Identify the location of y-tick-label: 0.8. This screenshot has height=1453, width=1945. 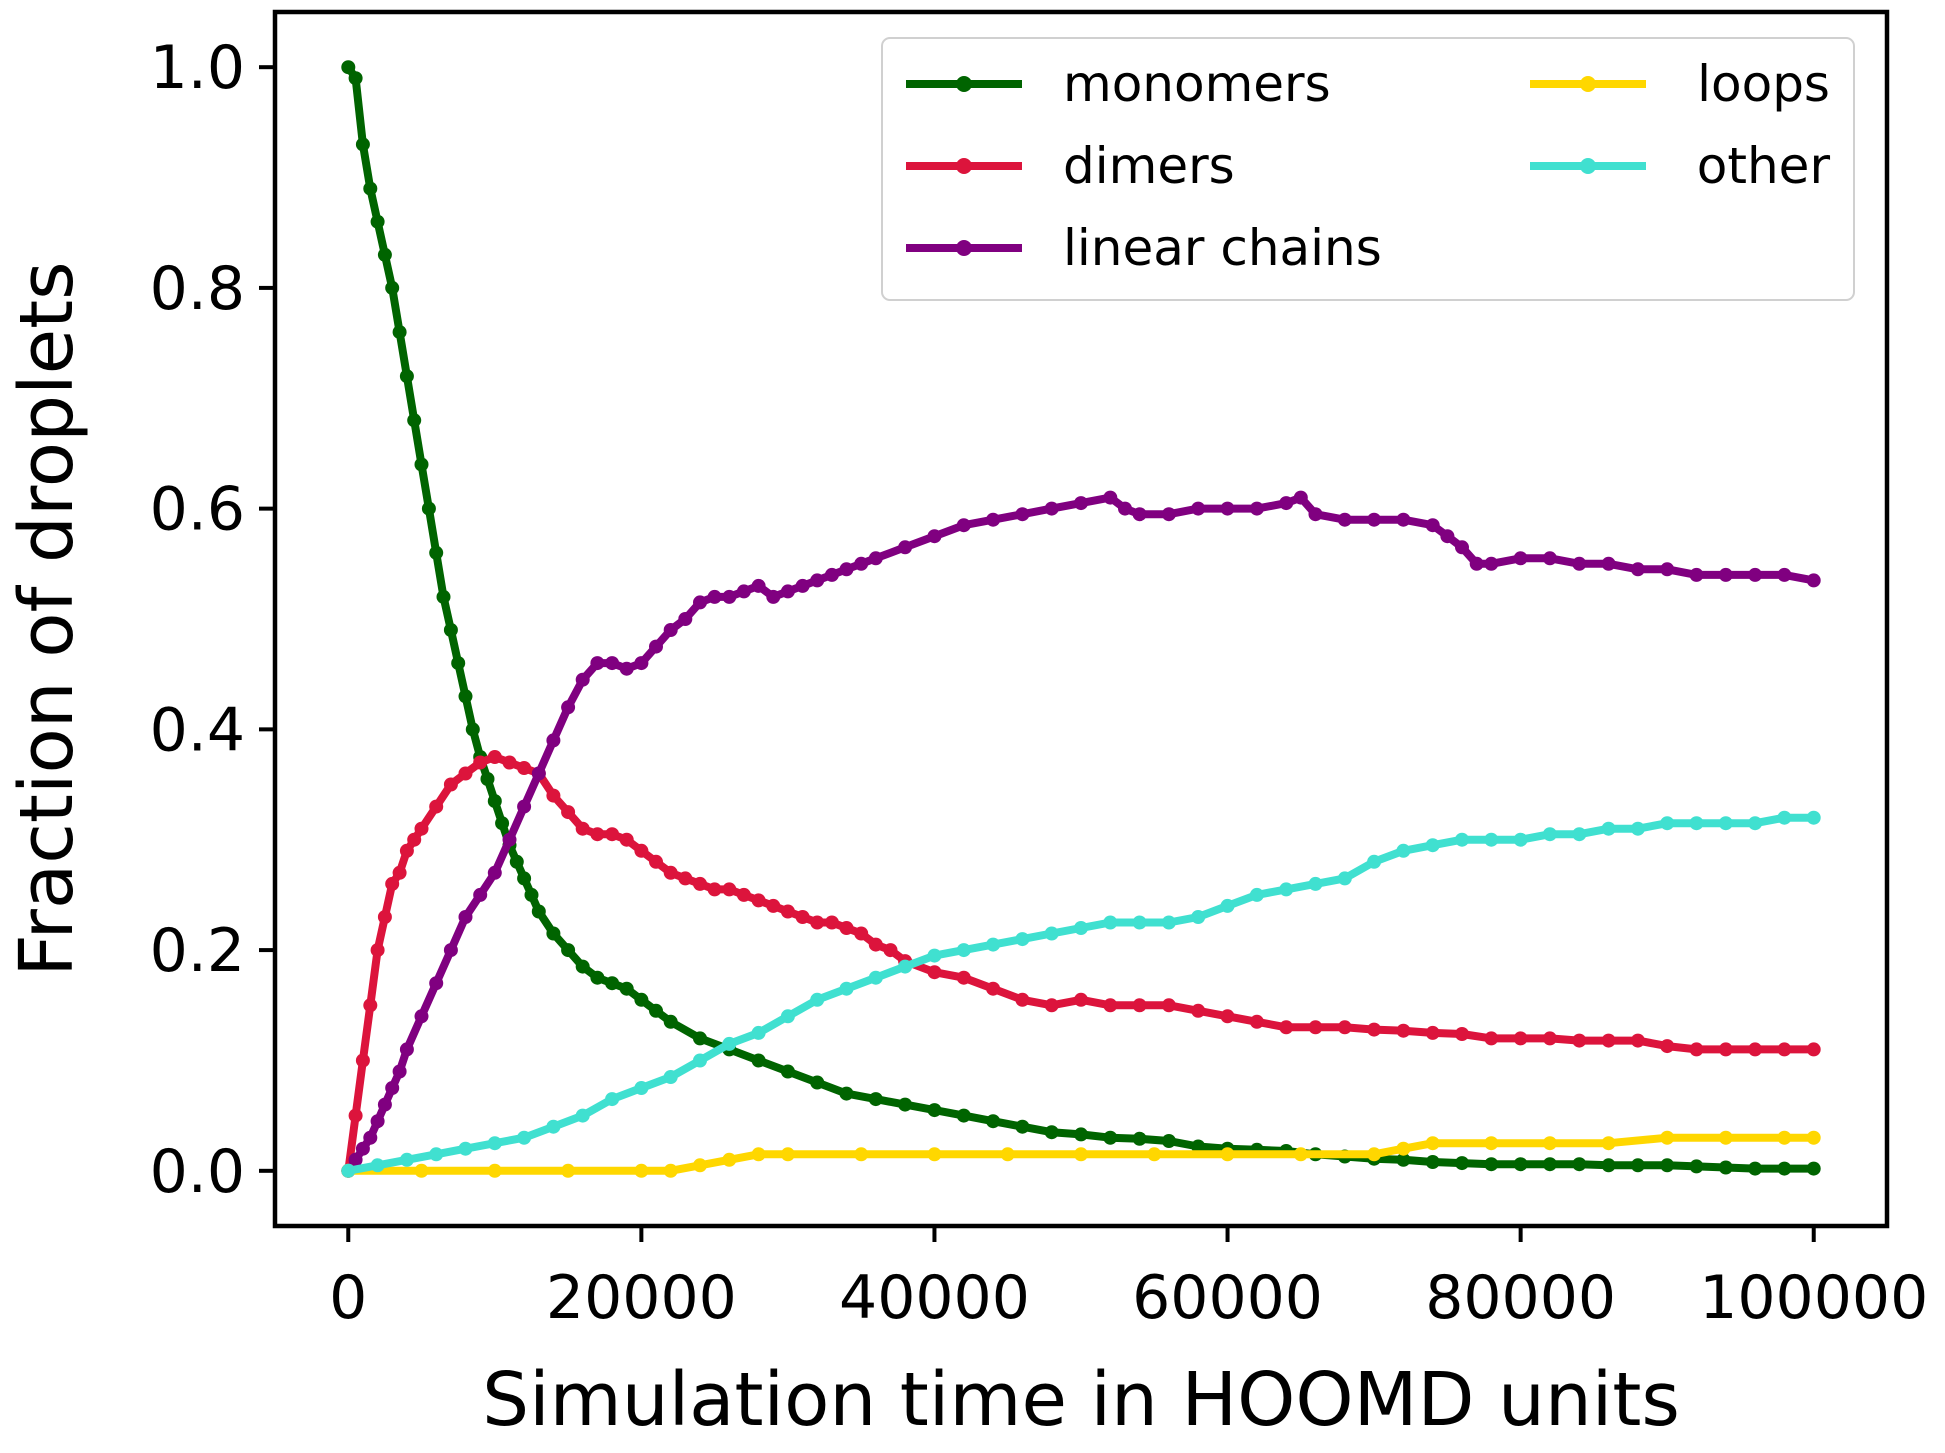
(197, 289).